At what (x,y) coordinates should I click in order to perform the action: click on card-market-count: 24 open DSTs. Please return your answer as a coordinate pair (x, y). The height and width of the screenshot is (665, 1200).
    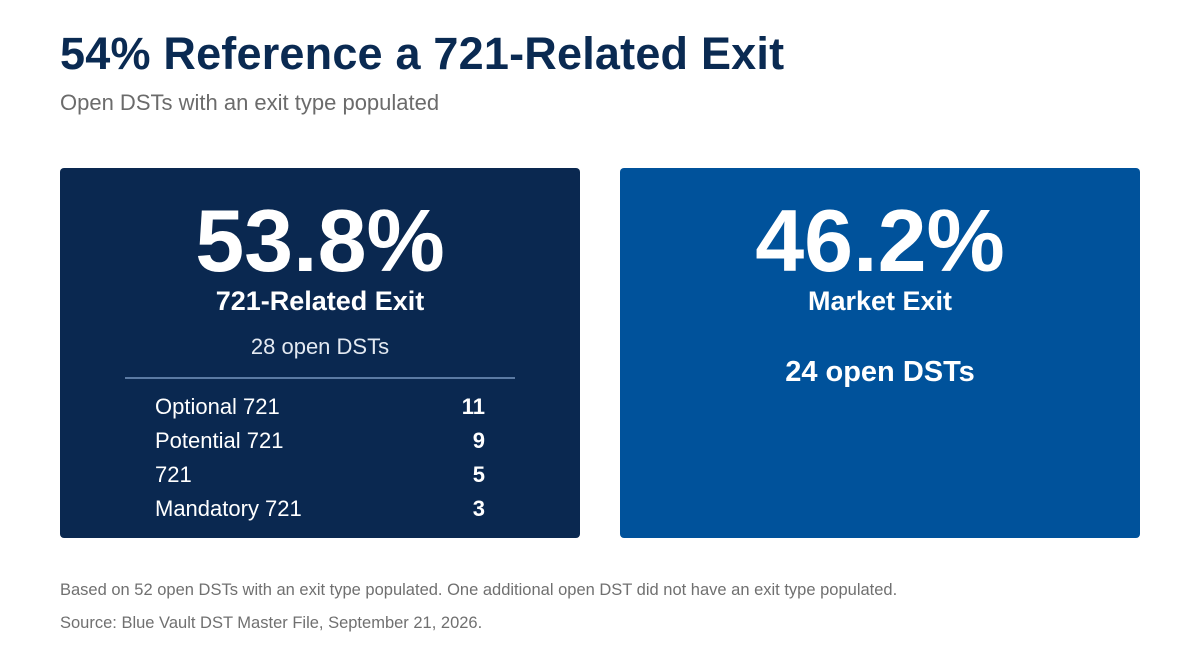
    Looking at the image, I should click on (880, 372).